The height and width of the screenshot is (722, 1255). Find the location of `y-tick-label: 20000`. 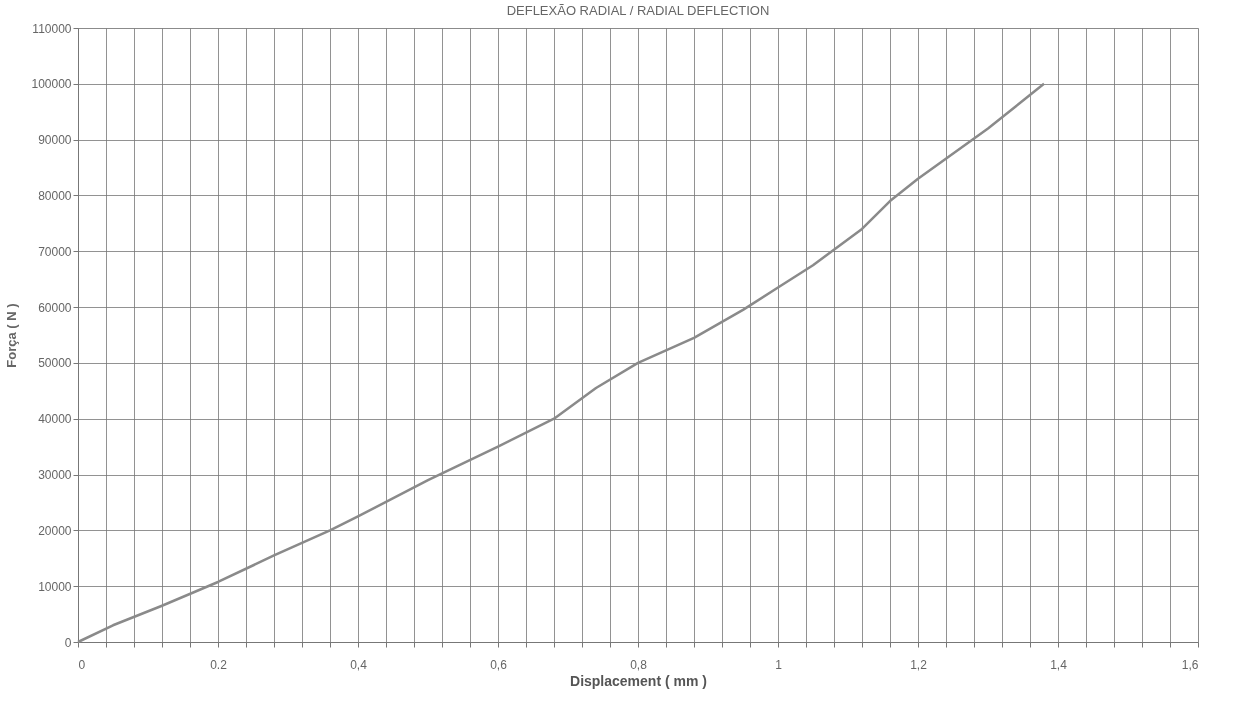

y-tick-label: 20000 is located at coordinates (55, 530).